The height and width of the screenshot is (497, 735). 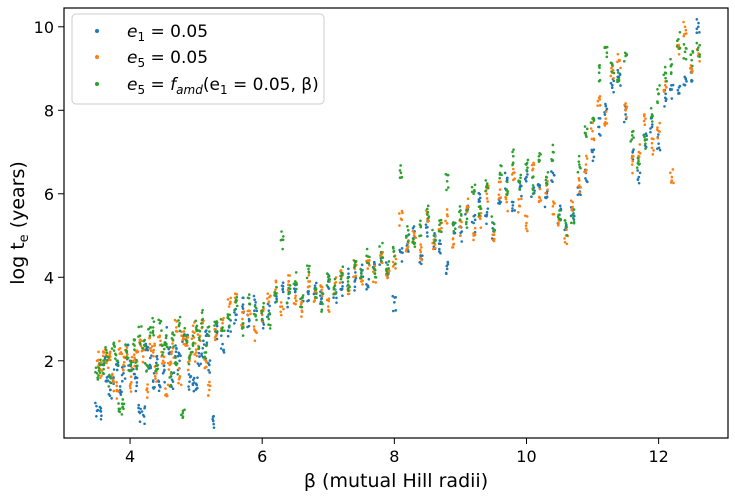 I want to click on y-axis-label: log te (years), so click(x=19, y=223).